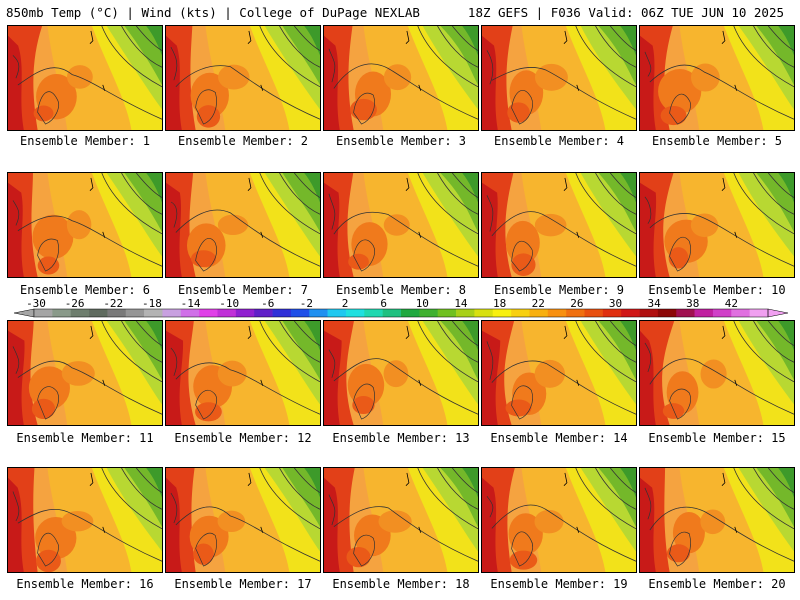  Describe the element at coordinates (717, 141) in the screenshot. I see `ensemble-member-label: Ensemble Member: 5` at that location.